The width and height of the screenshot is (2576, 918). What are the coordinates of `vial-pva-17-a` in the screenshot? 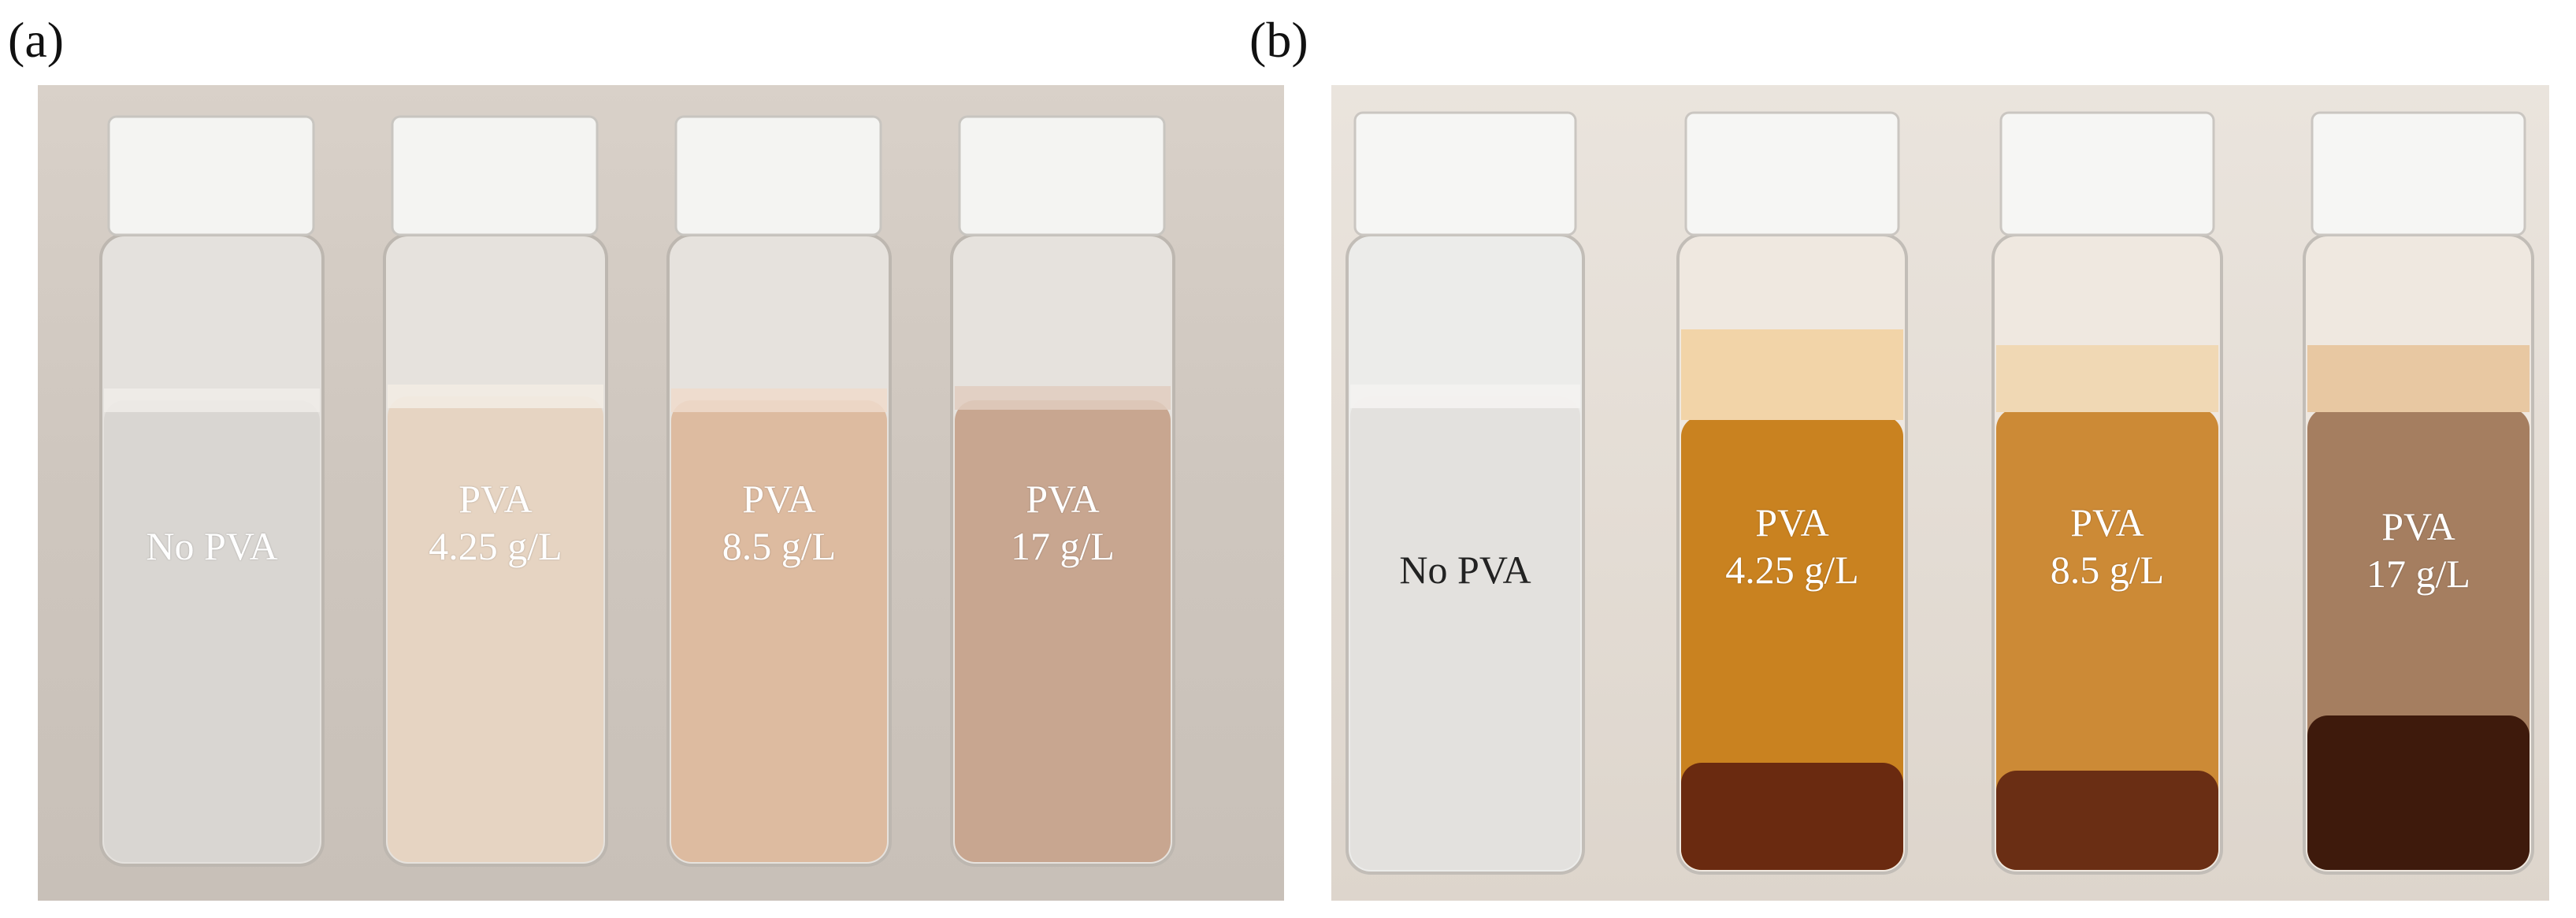 It's located at (1062, 491).